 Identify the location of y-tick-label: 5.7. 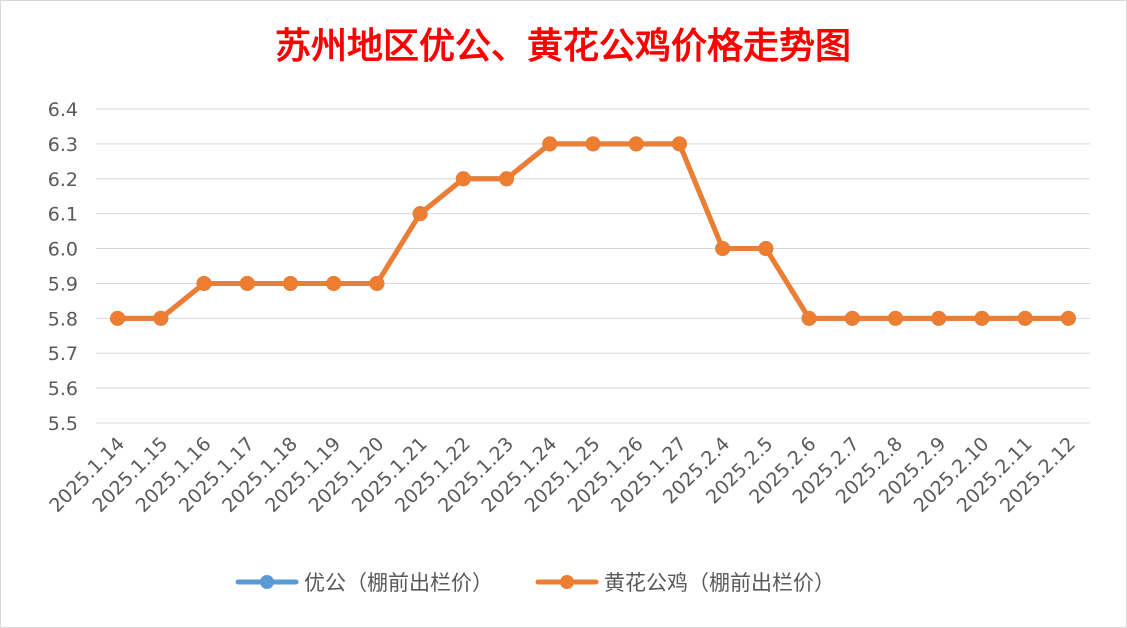
(63, 354).